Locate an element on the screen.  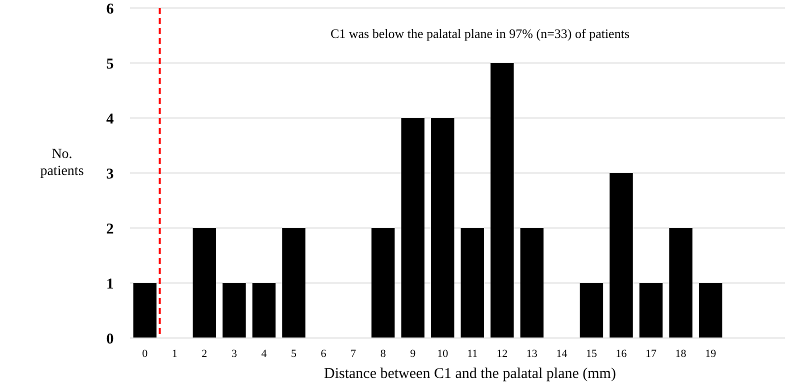
x-tick-label: 11 is located at coordinates (472, 354).